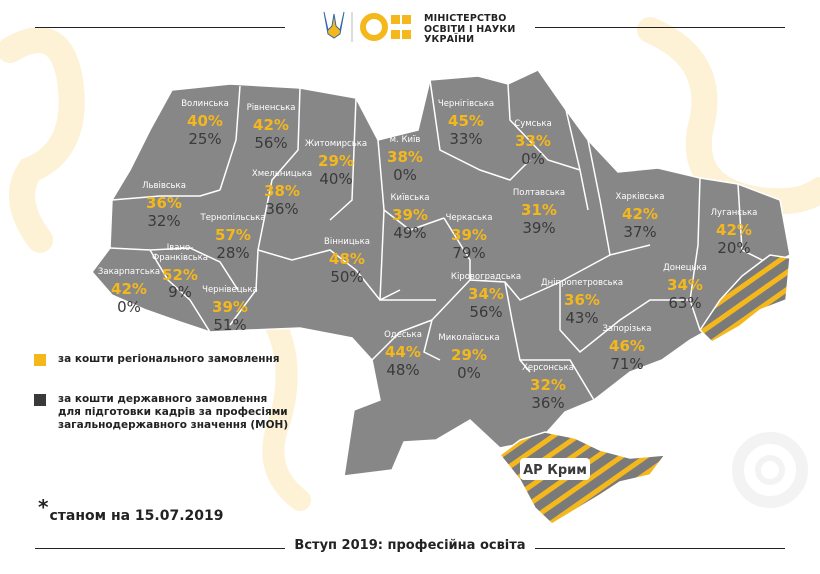 This screenshot has height=574, width=820. What do you see at coordinates (270, 143) in the screenshot?
I see `region-state-value: 56%` at bounding box center [270, 143].